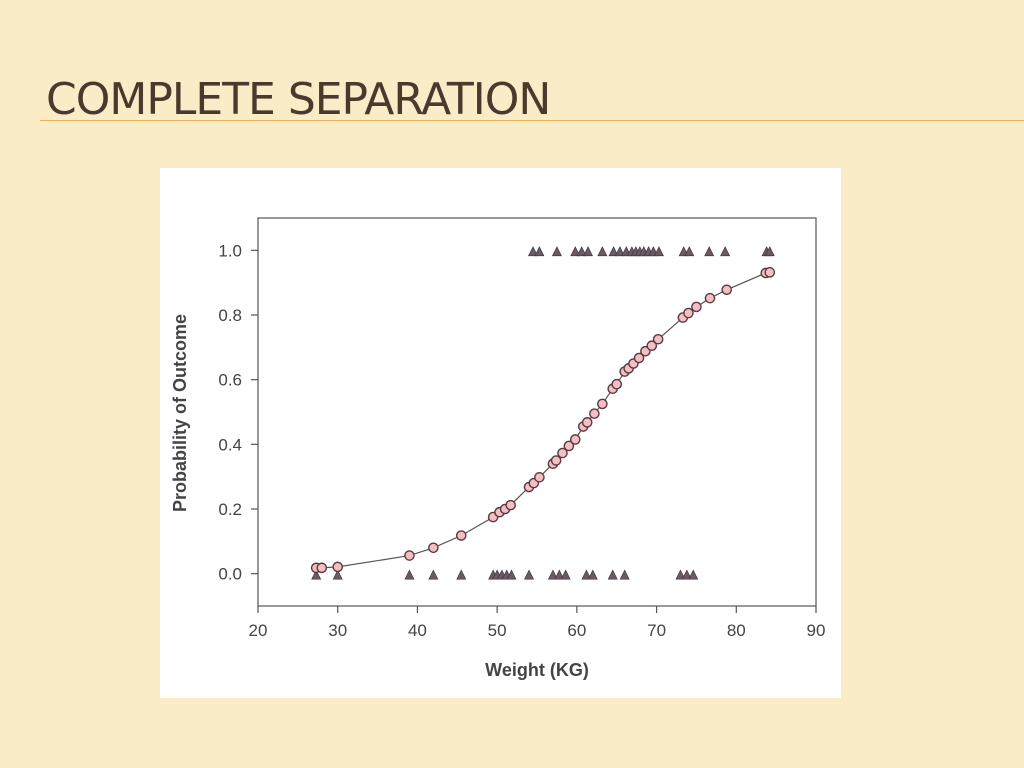 The width and height of the screenshot is (1024, 768). I want to click on y-tick-label: 1.0, so click(230, 250).